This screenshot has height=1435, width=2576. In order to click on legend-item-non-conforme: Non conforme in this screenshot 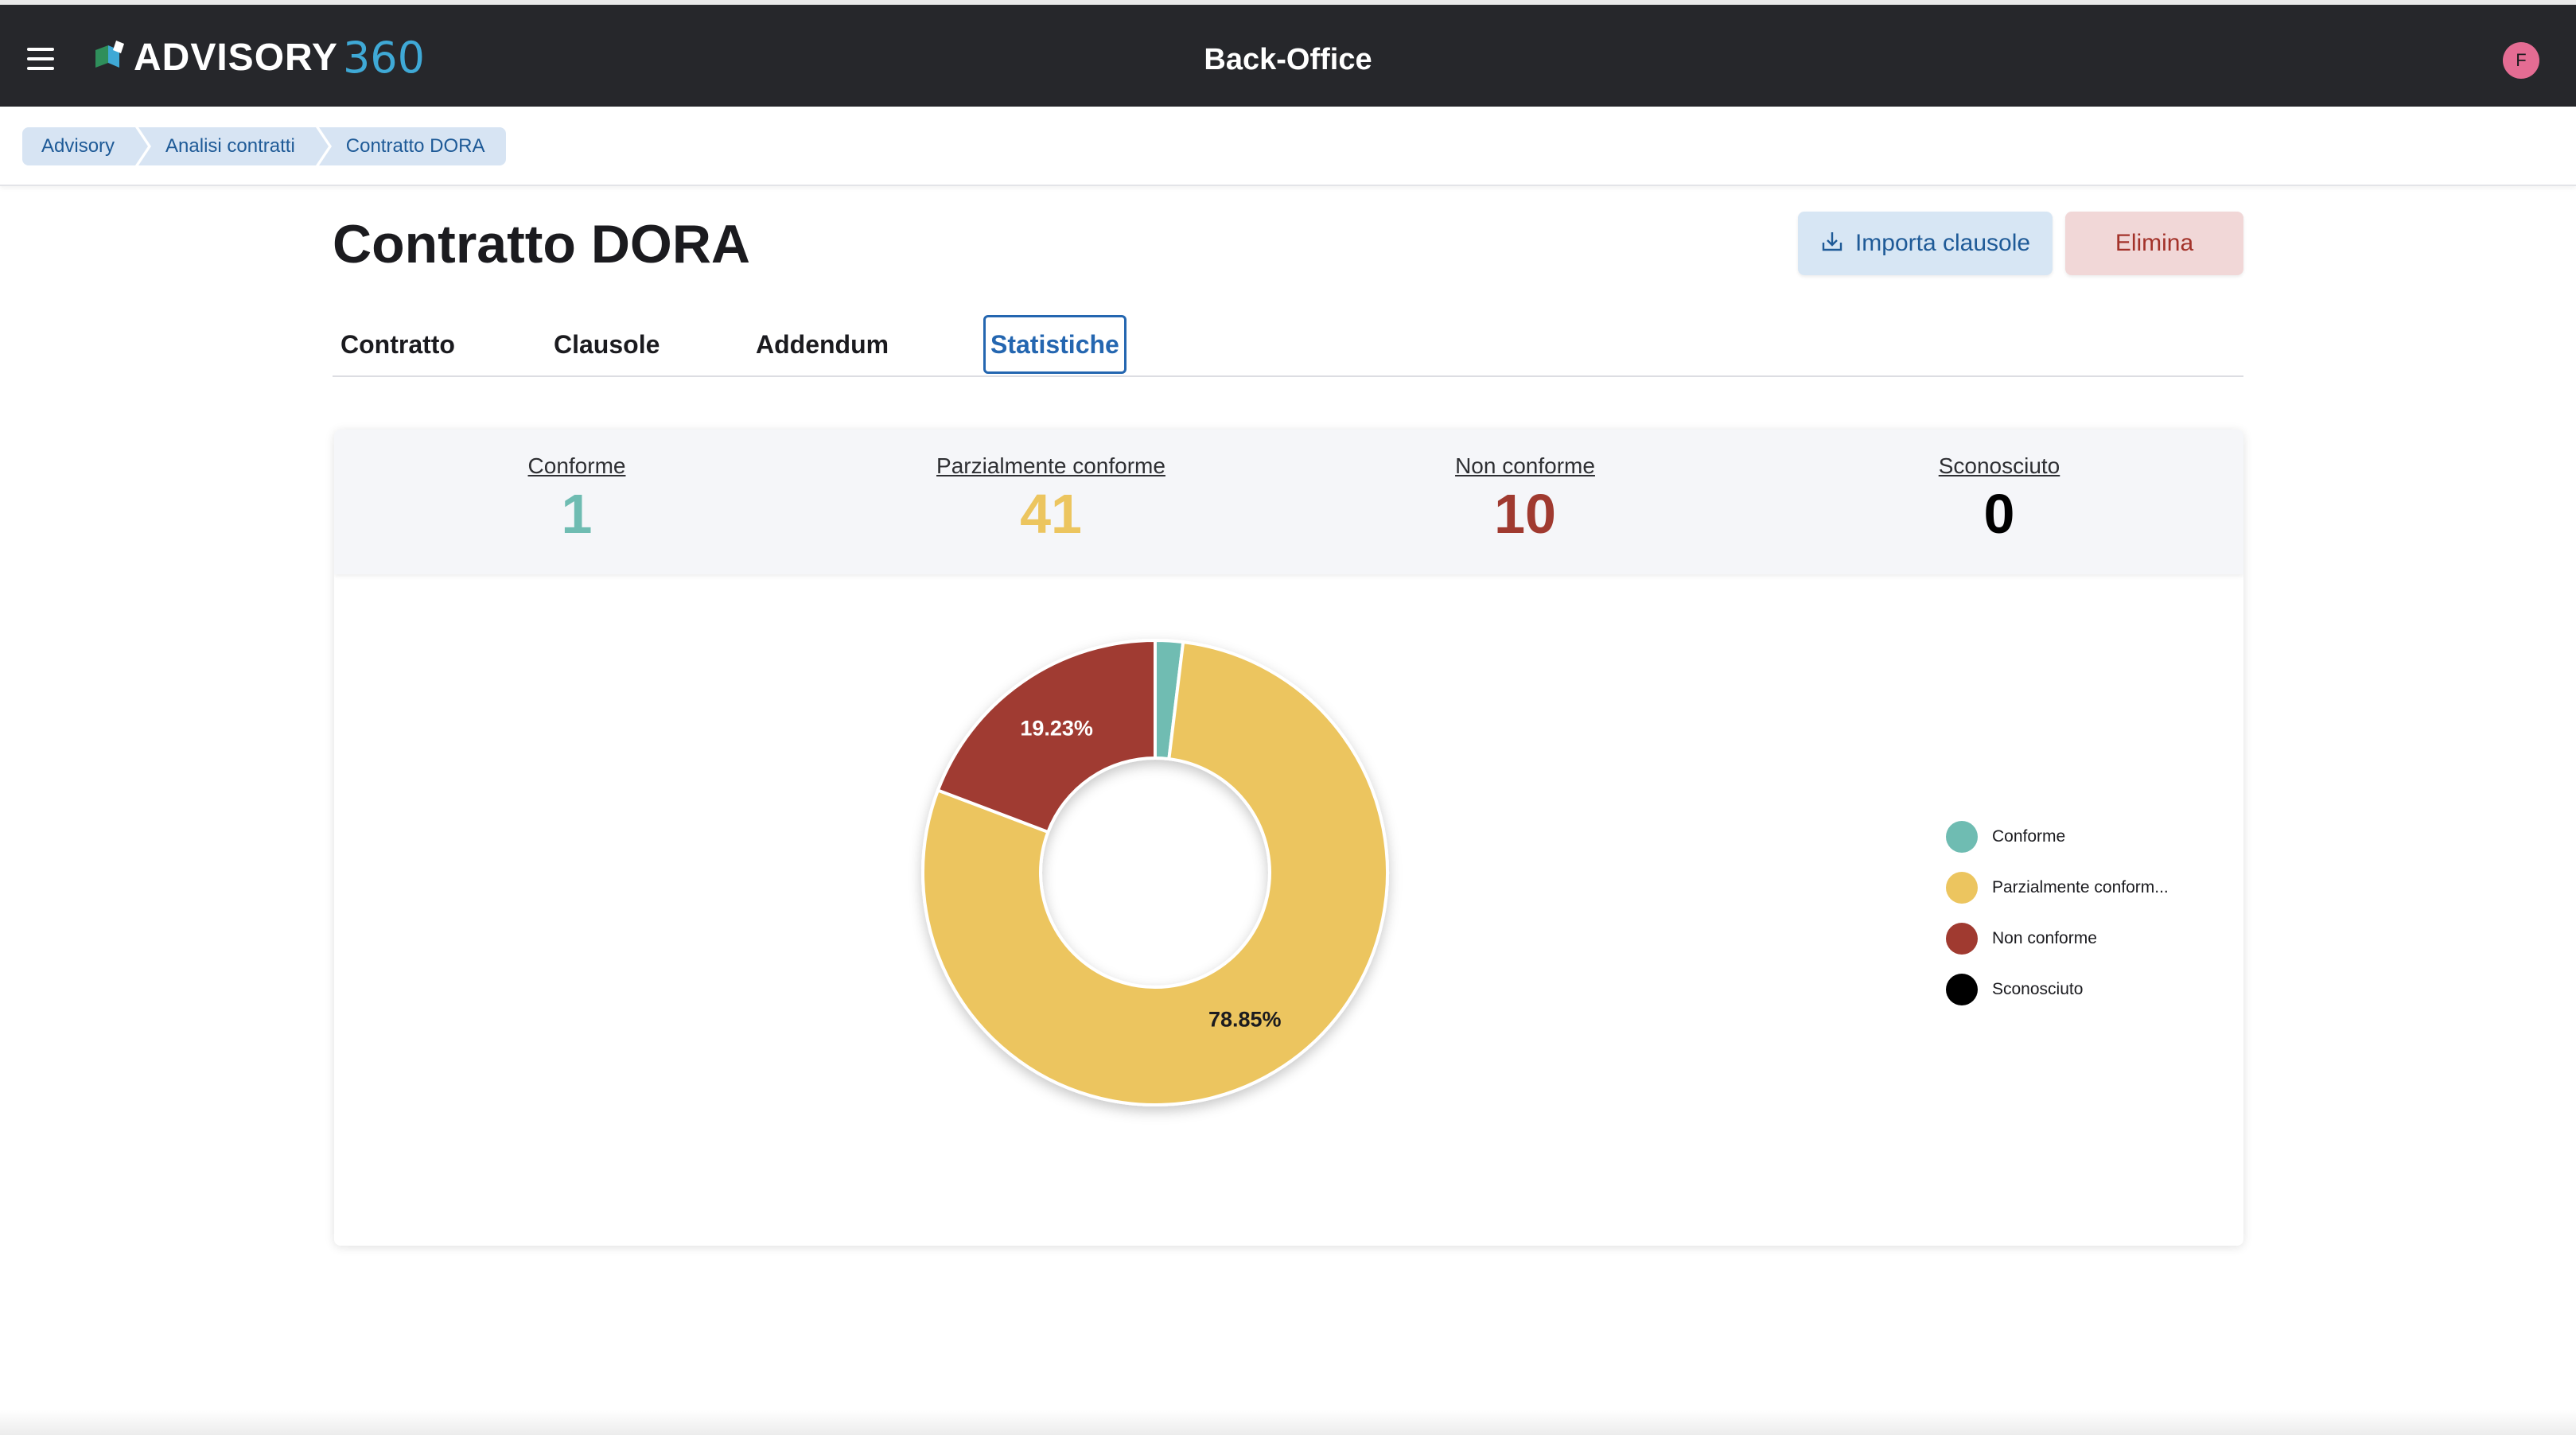, I will do `click(2058, 938)`.